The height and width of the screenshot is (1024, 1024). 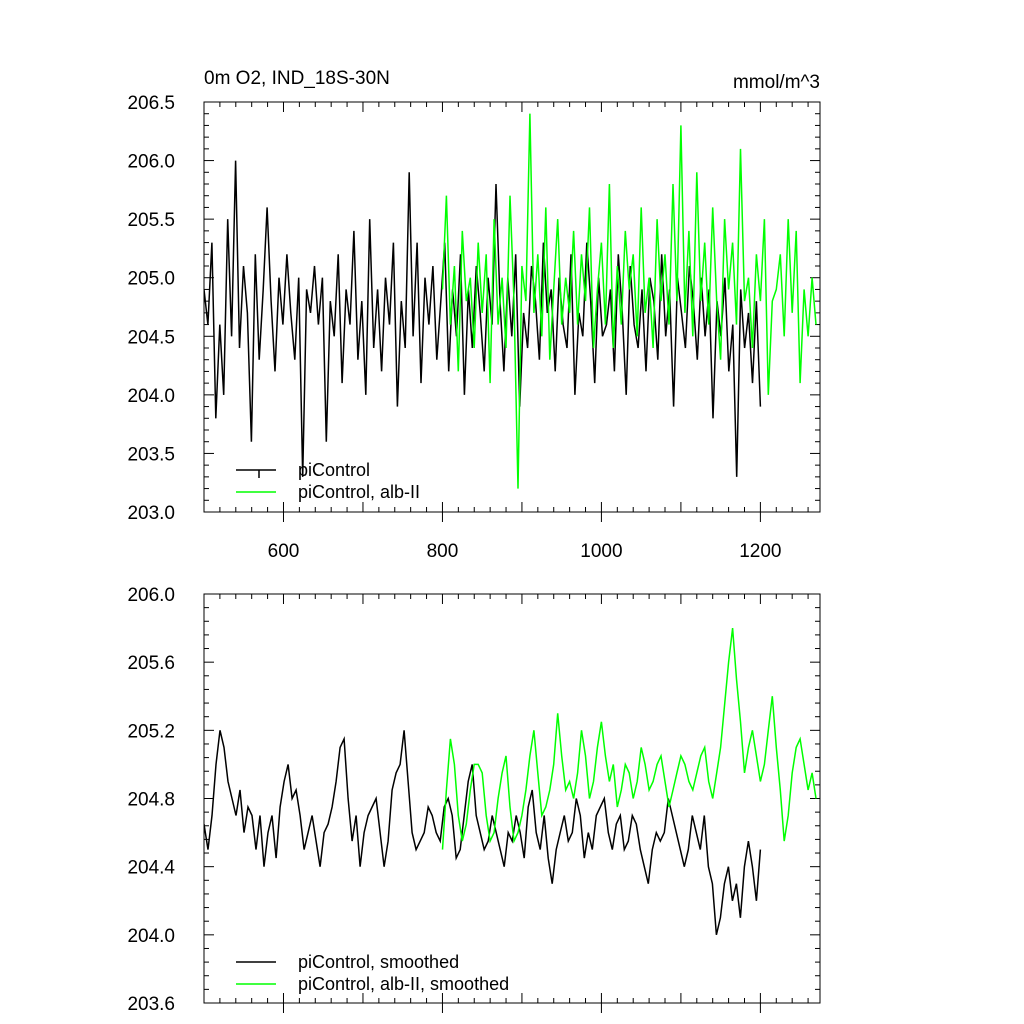 I want to click on series-line-picontrol, so click(x=483, y=832).